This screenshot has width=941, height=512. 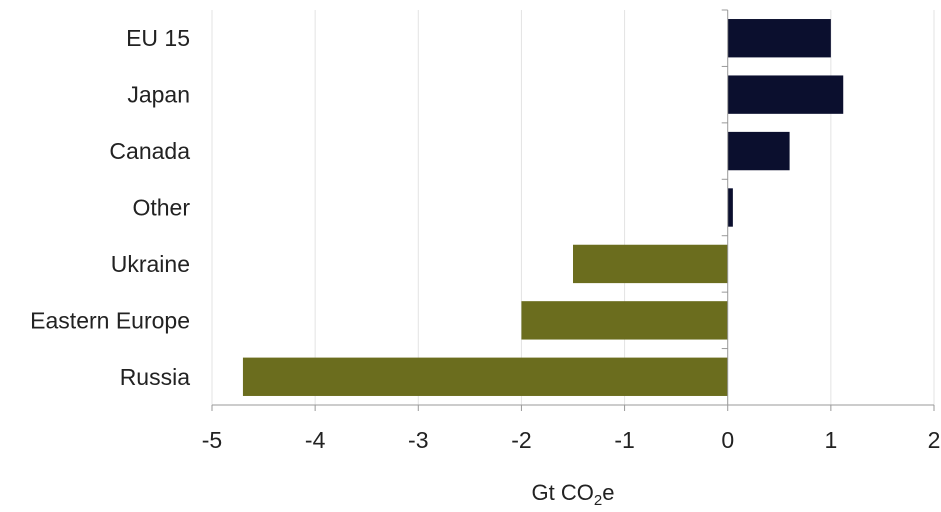 What do you see at coordinates (212, 440) in the screenshot?
I see `x-tick-label: -5` at bounding box center [212, 440].